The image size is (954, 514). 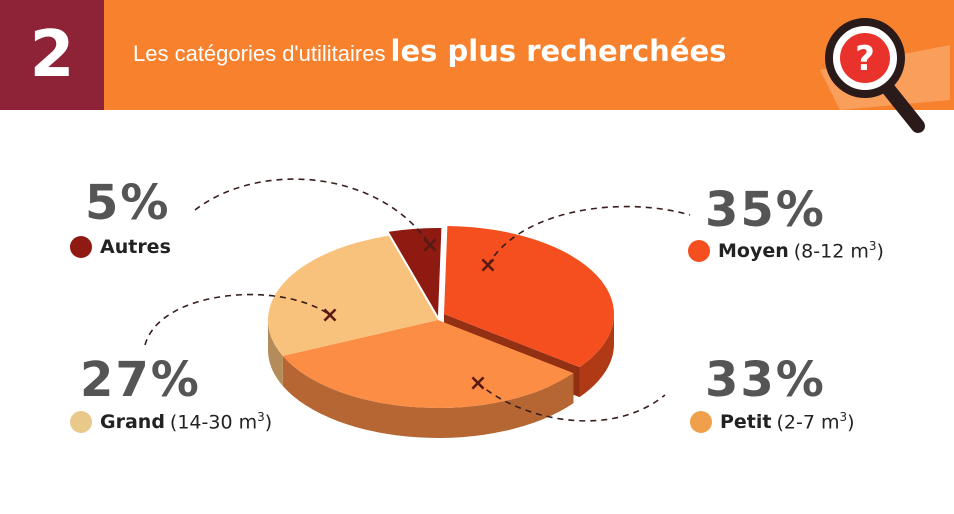 What do you see at coordinates (268, 422) in the screenshot?
I see `range-grand-end: )` at bounding box center [268, 422].